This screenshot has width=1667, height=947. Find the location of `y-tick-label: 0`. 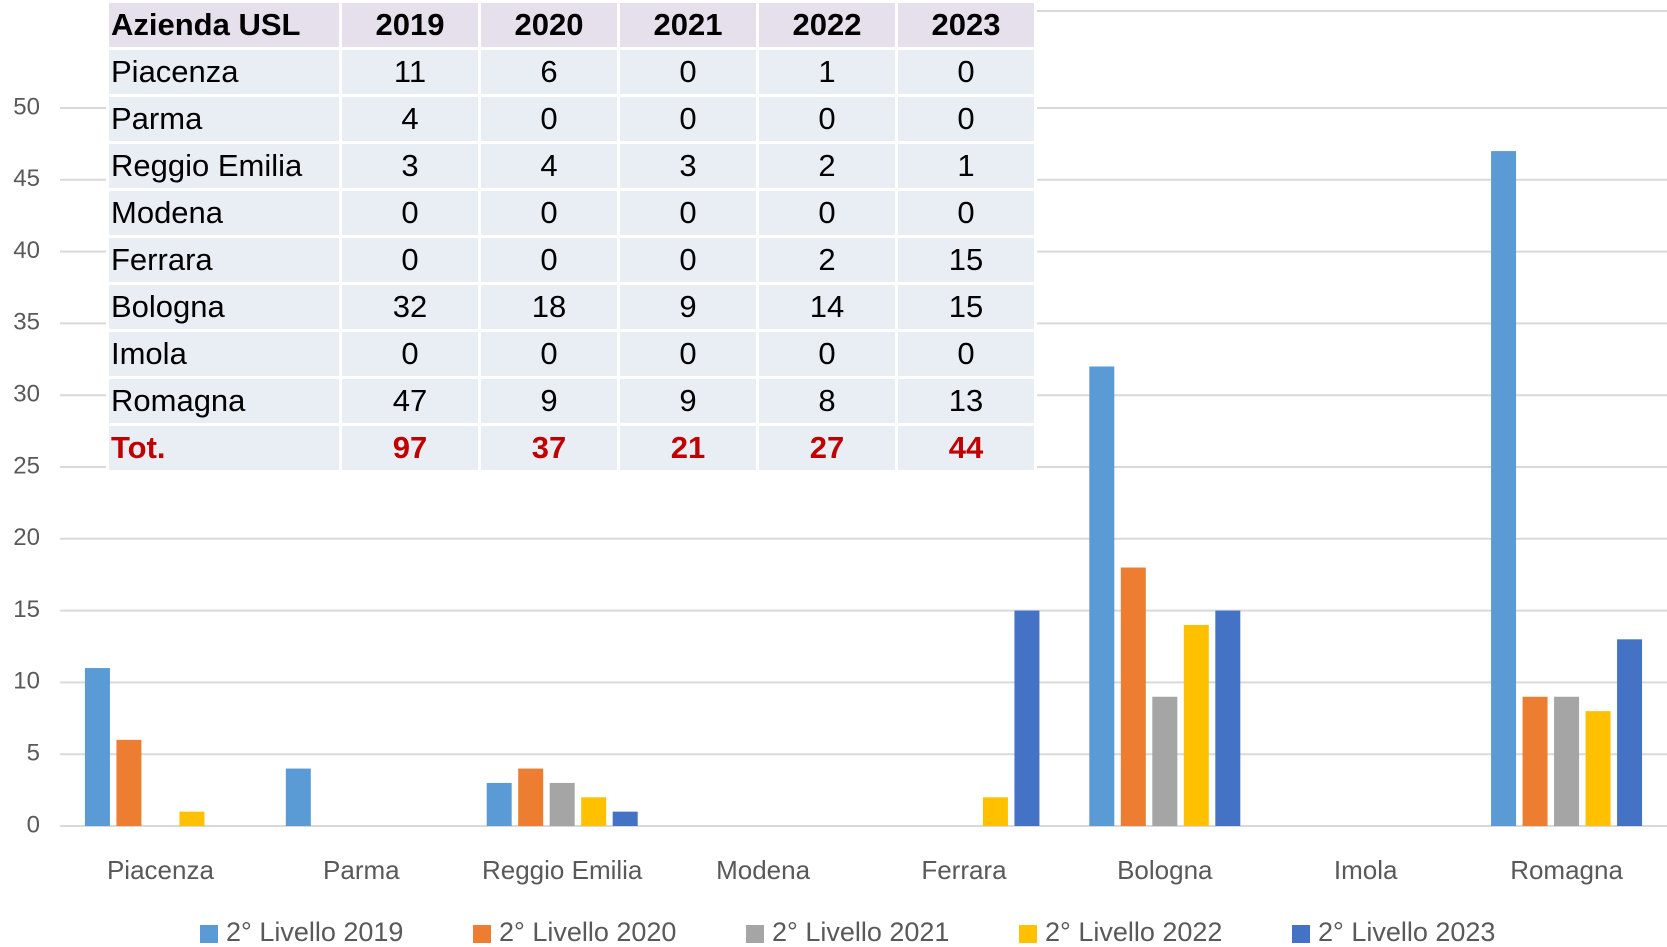

y-tick-label: 0 is located at coordinates (33, 824).